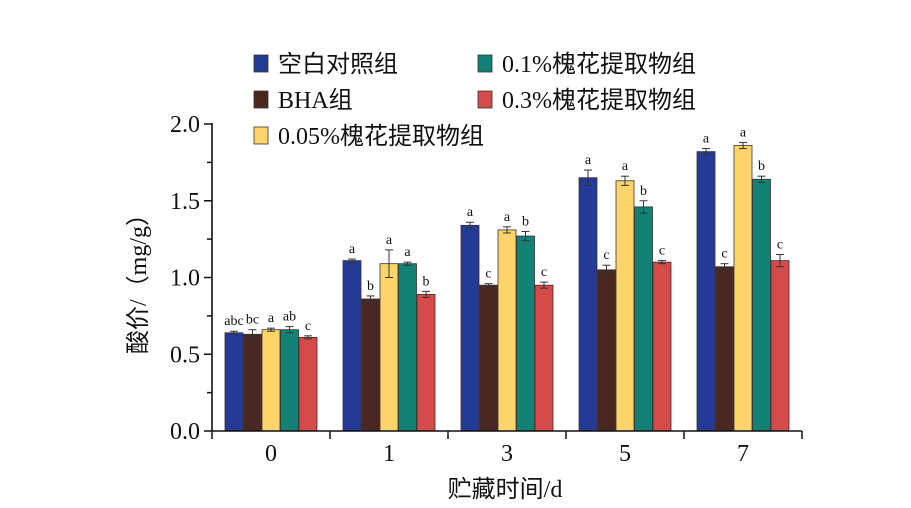  What do you see at coordinates (338, 64) in the screenshot?
I see `legend-label: 空白对照组` at bounding box center [338, 64].